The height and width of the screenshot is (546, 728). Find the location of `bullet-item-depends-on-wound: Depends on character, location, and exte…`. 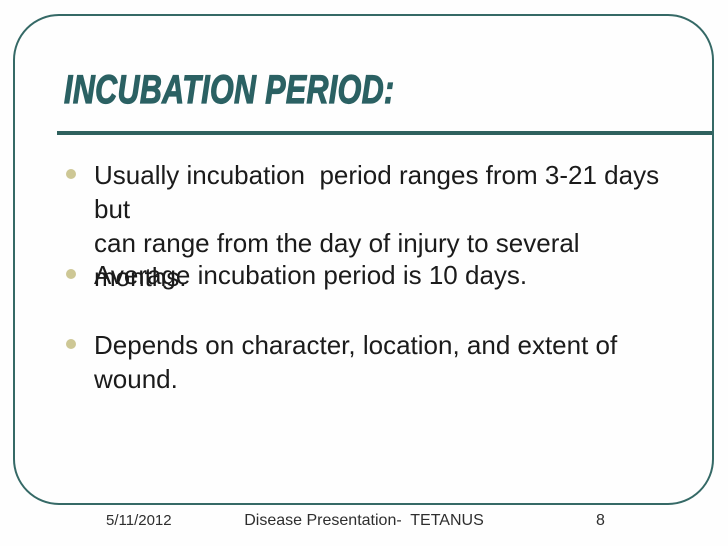

bullet-item-depends-on-wound: Depends on character, location, and exte… is located at coordinates (371, 362).